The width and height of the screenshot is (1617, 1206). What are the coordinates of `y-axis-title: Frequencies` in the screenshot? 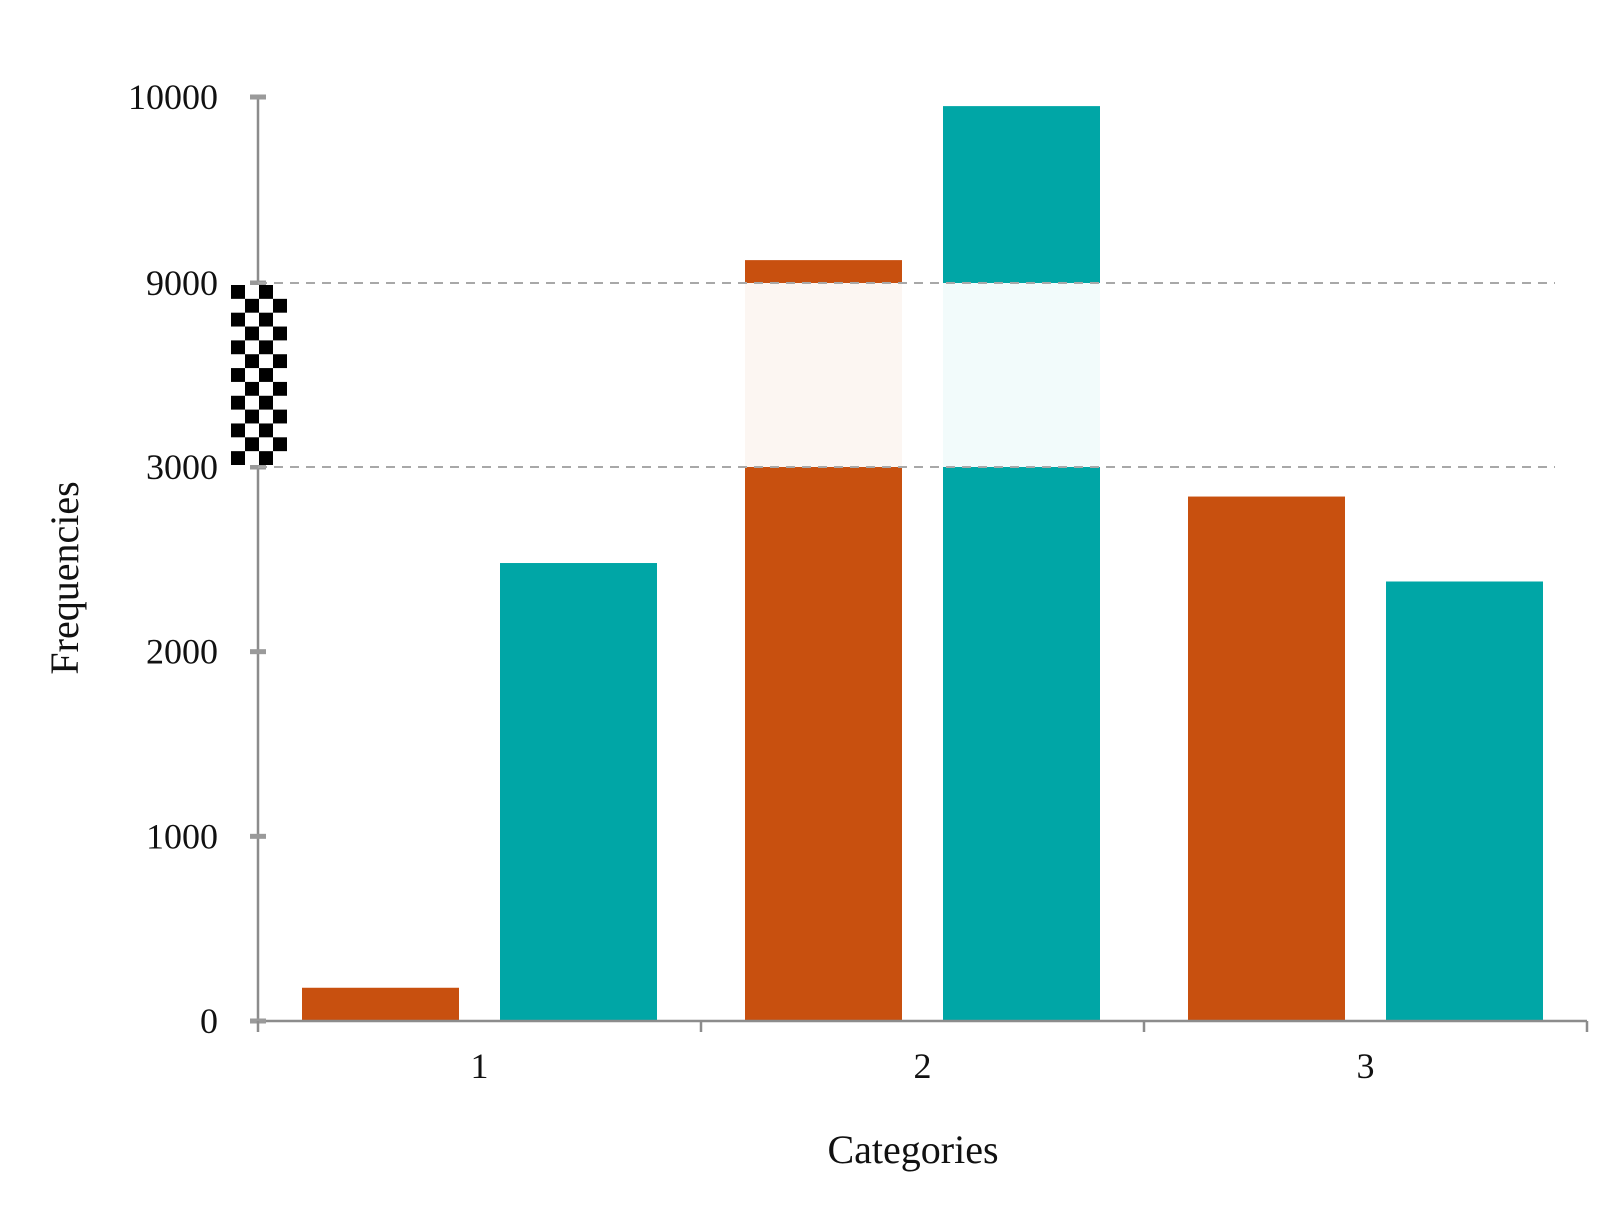 It's located at (64, 577).